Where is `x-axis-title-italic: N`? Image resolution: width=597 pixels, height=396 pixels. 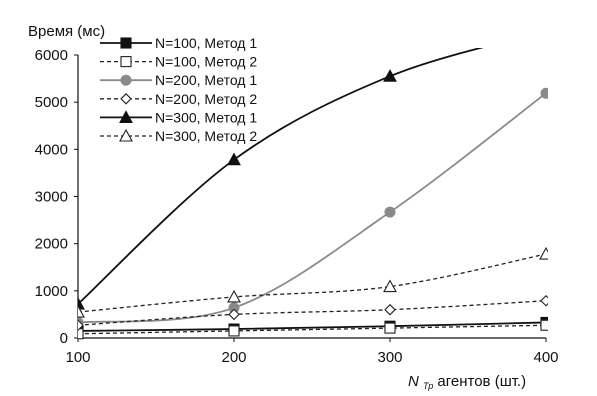
x-axis-title-italic: N is located at coordinates (413, 381).